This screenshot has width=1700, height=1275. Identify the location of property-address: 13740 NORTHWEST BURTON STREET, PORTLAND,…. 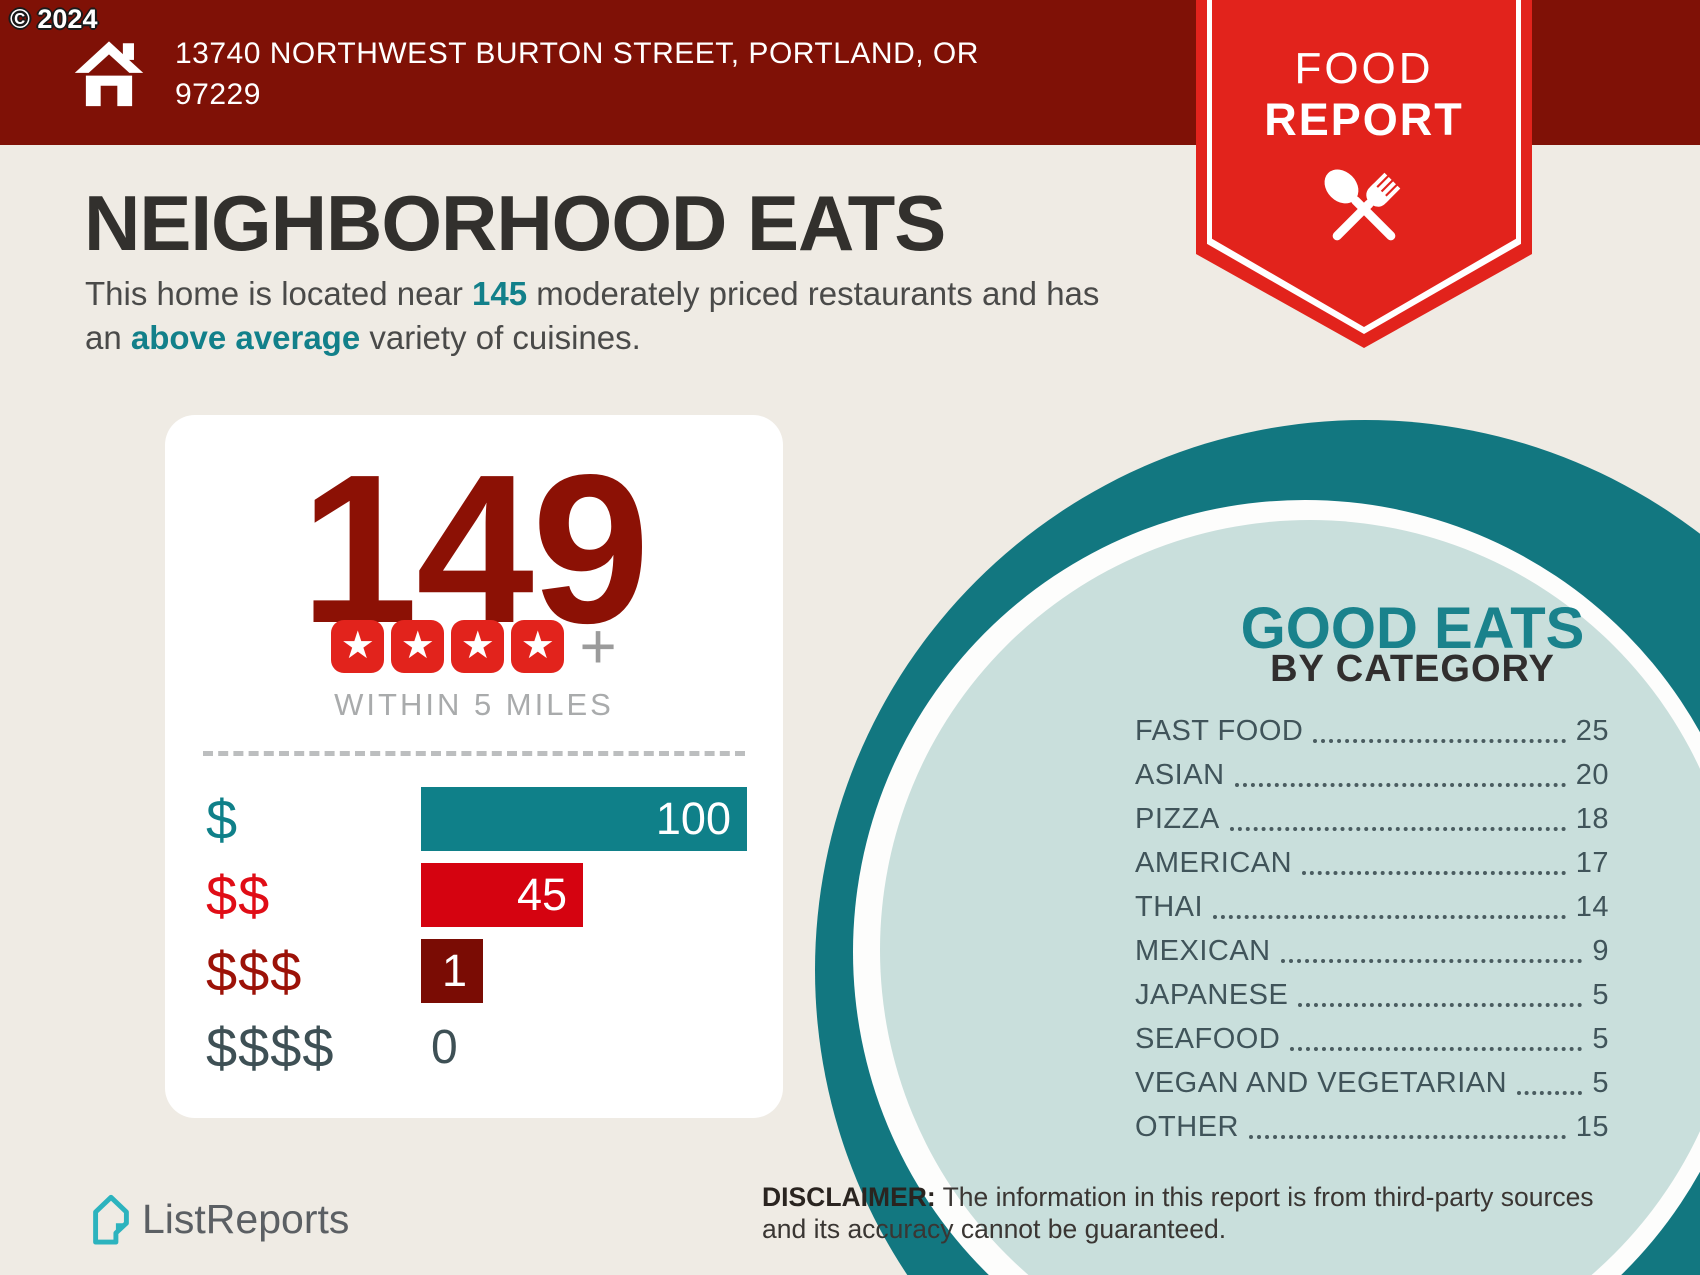
(577, 74).